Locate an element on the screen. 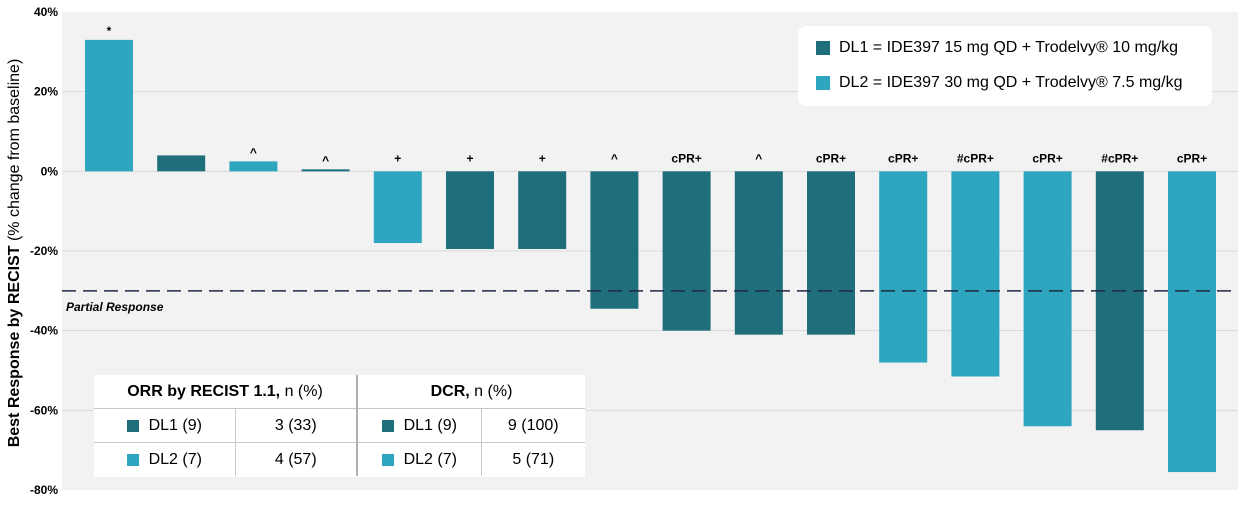 The height and width of the screenshot is (510, 1246). orr-dl1-label: DL1 (9) is located at coordinates (175, 425).